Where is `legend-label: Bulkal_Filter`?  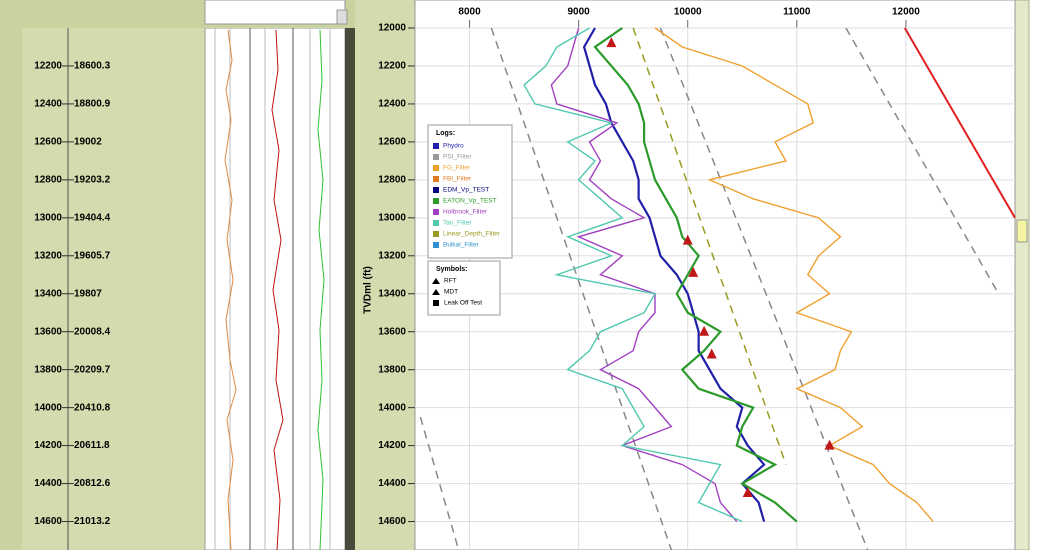
legend-label: Bulkal_Filter is located at coordinates (461, 245).